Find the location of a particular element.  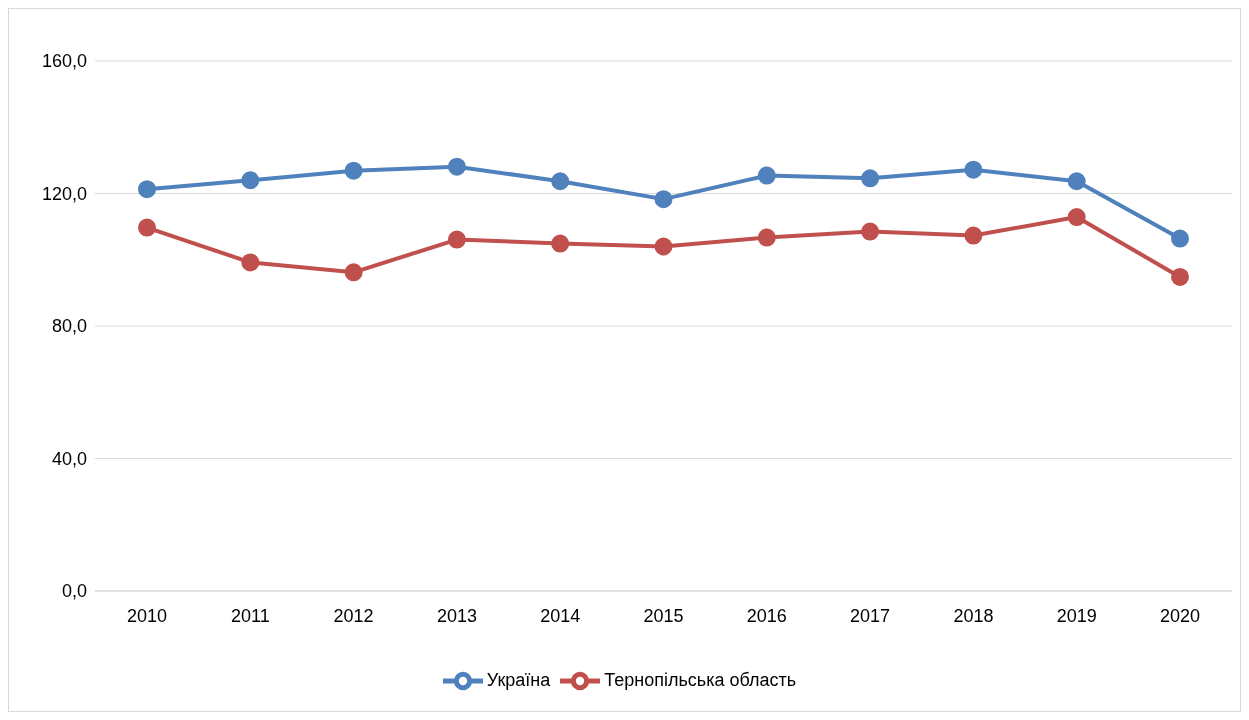

x-tick-label: 2013 is located at coordinates (456, 615).